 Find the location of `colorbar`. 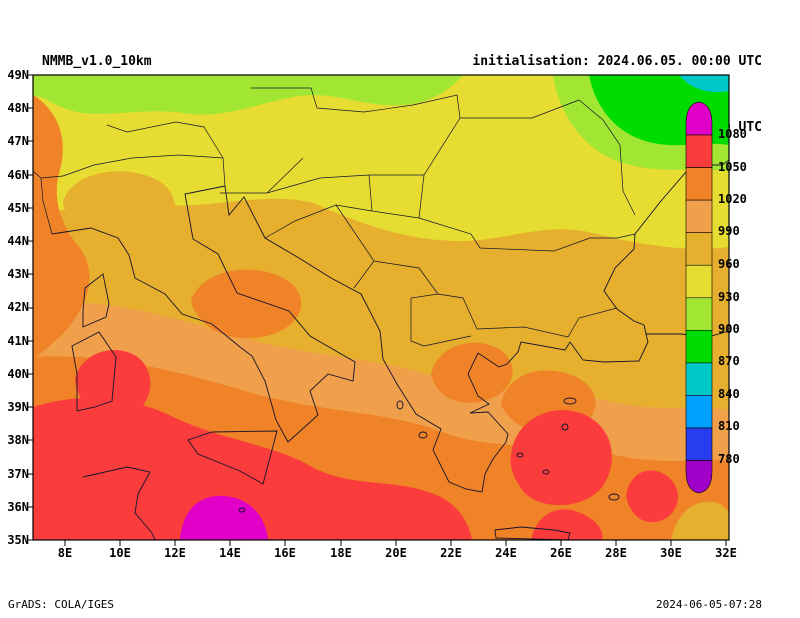

colorbar is located at coordinates (699, 297).